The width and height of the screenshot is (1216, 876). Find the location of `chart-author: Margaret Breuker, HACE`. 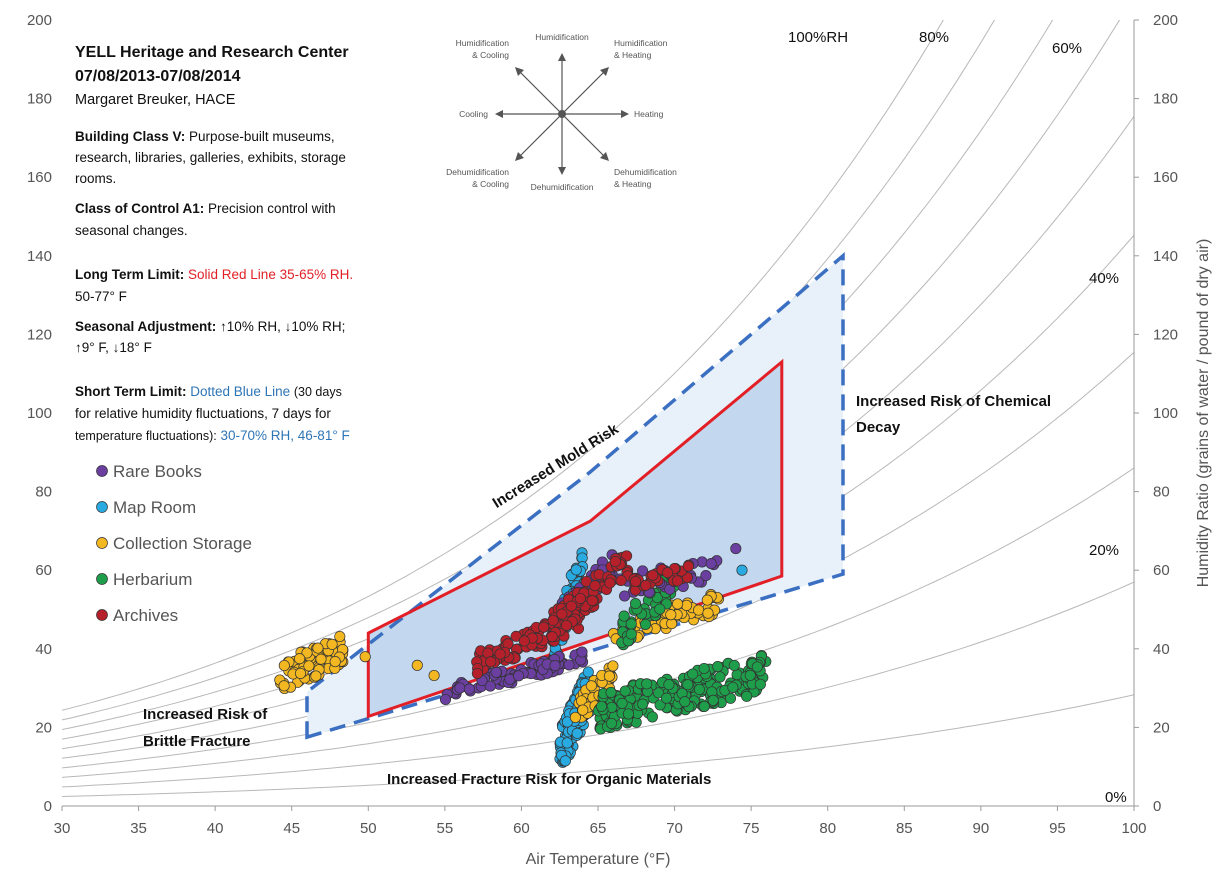

chart-author: Margaret Breuker, HACE is located at coordinates (155, 100).